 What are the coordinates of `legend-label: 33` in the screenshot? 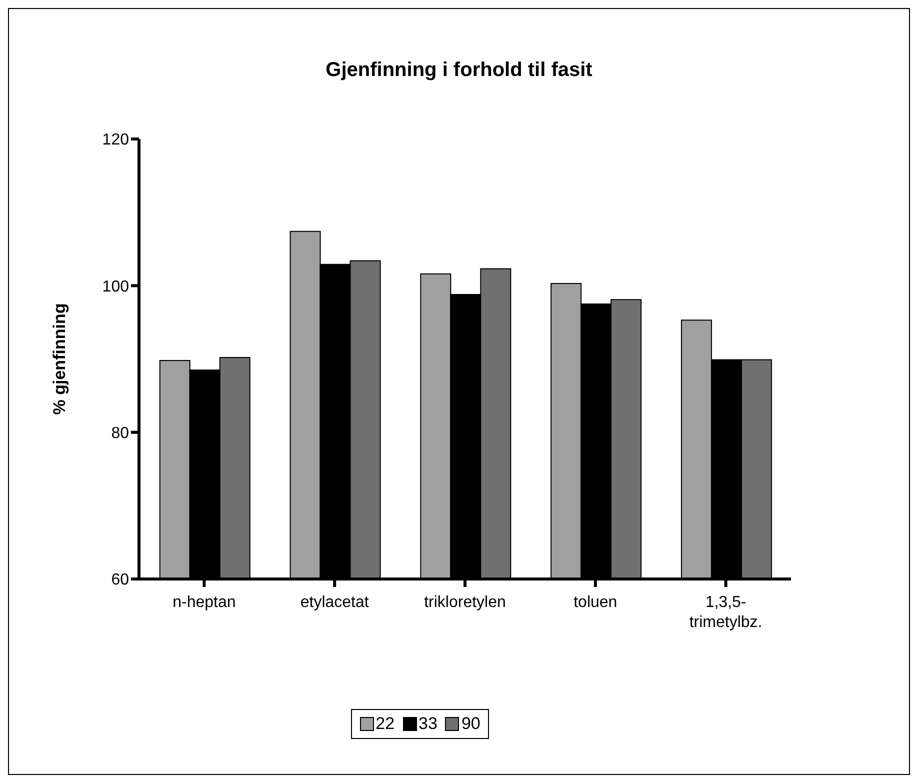 It's located at (428, 724).